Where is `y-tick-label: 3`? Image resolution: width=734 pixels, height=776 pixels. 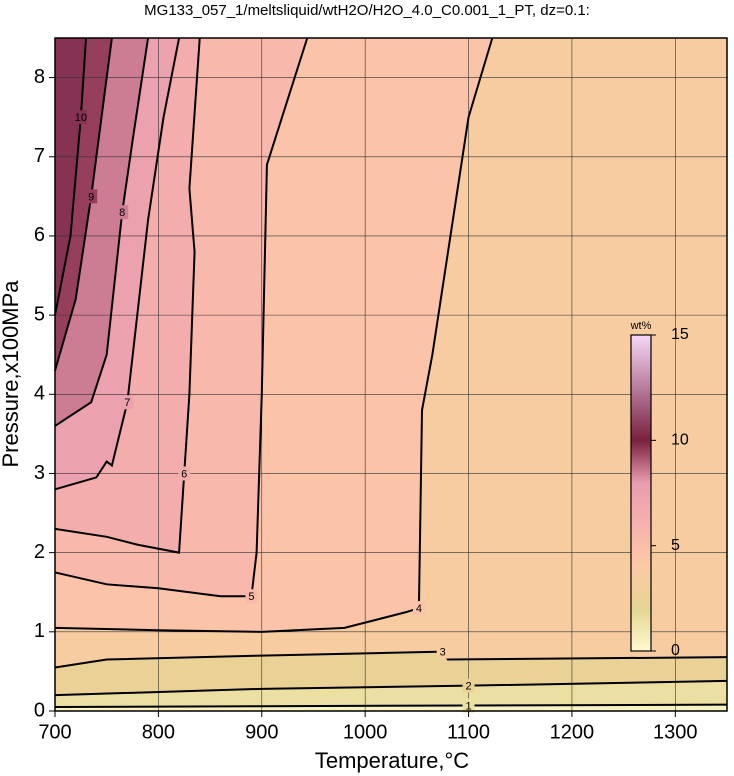 y-tick-label: 3 is located at coordinates (39, 473).